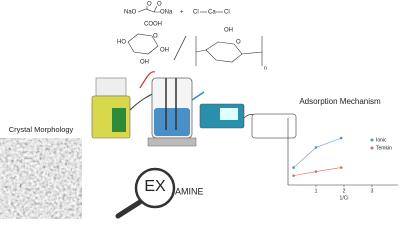 This screenshot has height=240, width=400. Describe the element at coordinates (41, 178) in the screenshot. I see `sem-image` at that location.